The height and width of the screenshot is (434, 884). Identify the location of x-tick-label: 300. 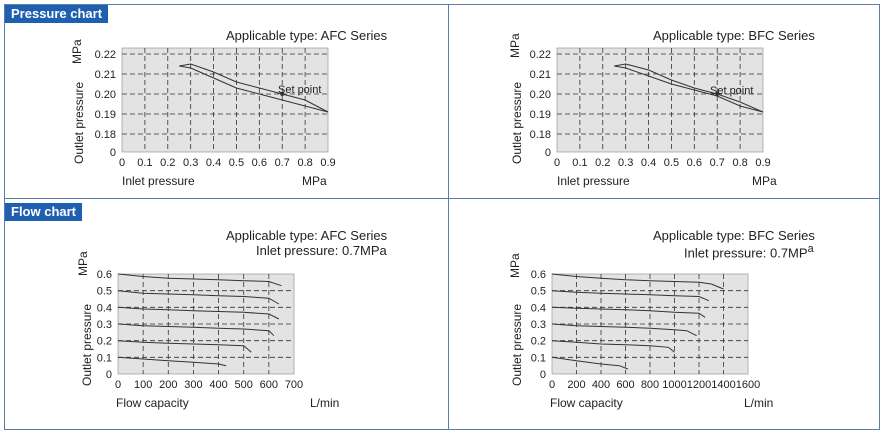
(193, 385).